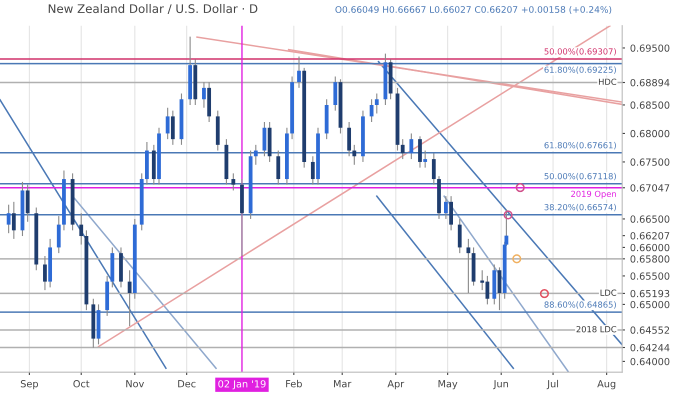  What do you see at coordinates (343, 384) in the screenshot?
I see `x-tick-label: Mar` at bounding box center [343, 384].